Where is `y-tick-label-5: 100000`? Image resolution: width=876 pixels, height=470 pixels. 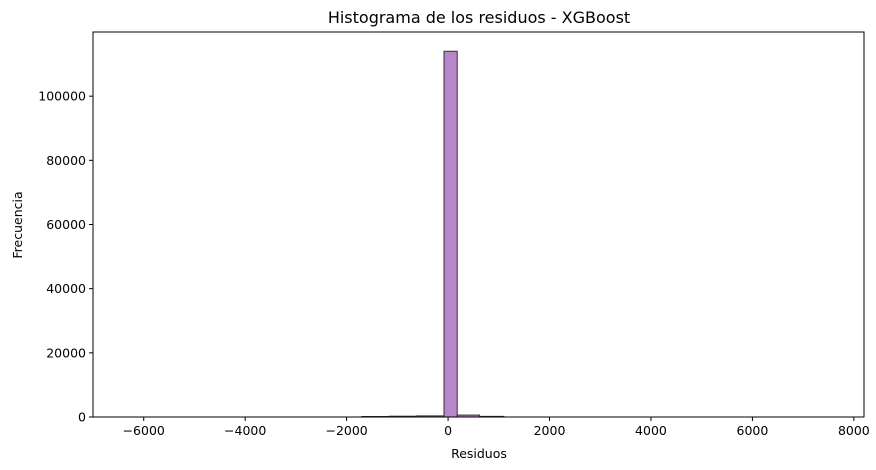 y-tick-label-5: 100000 is located at coordinates (62, 96).